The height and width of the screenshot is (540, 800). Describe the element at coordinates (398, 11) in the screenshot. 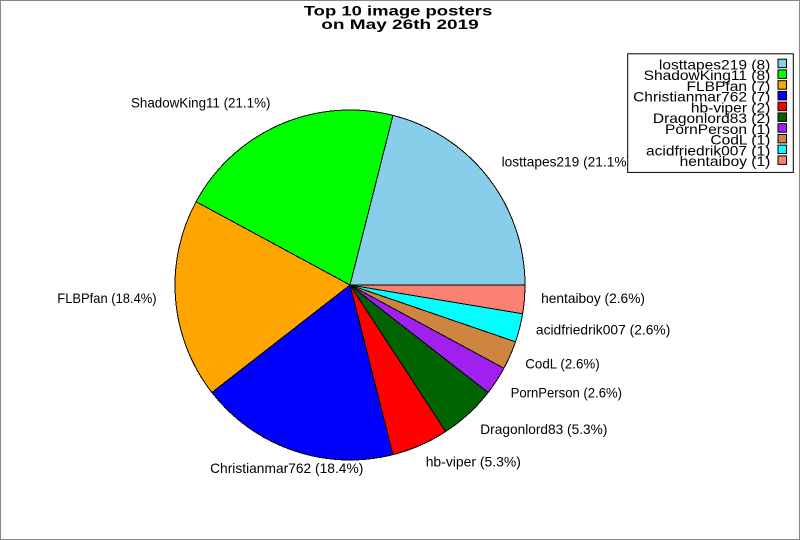

I see `svg-text: Top 10 image posters` at that location.